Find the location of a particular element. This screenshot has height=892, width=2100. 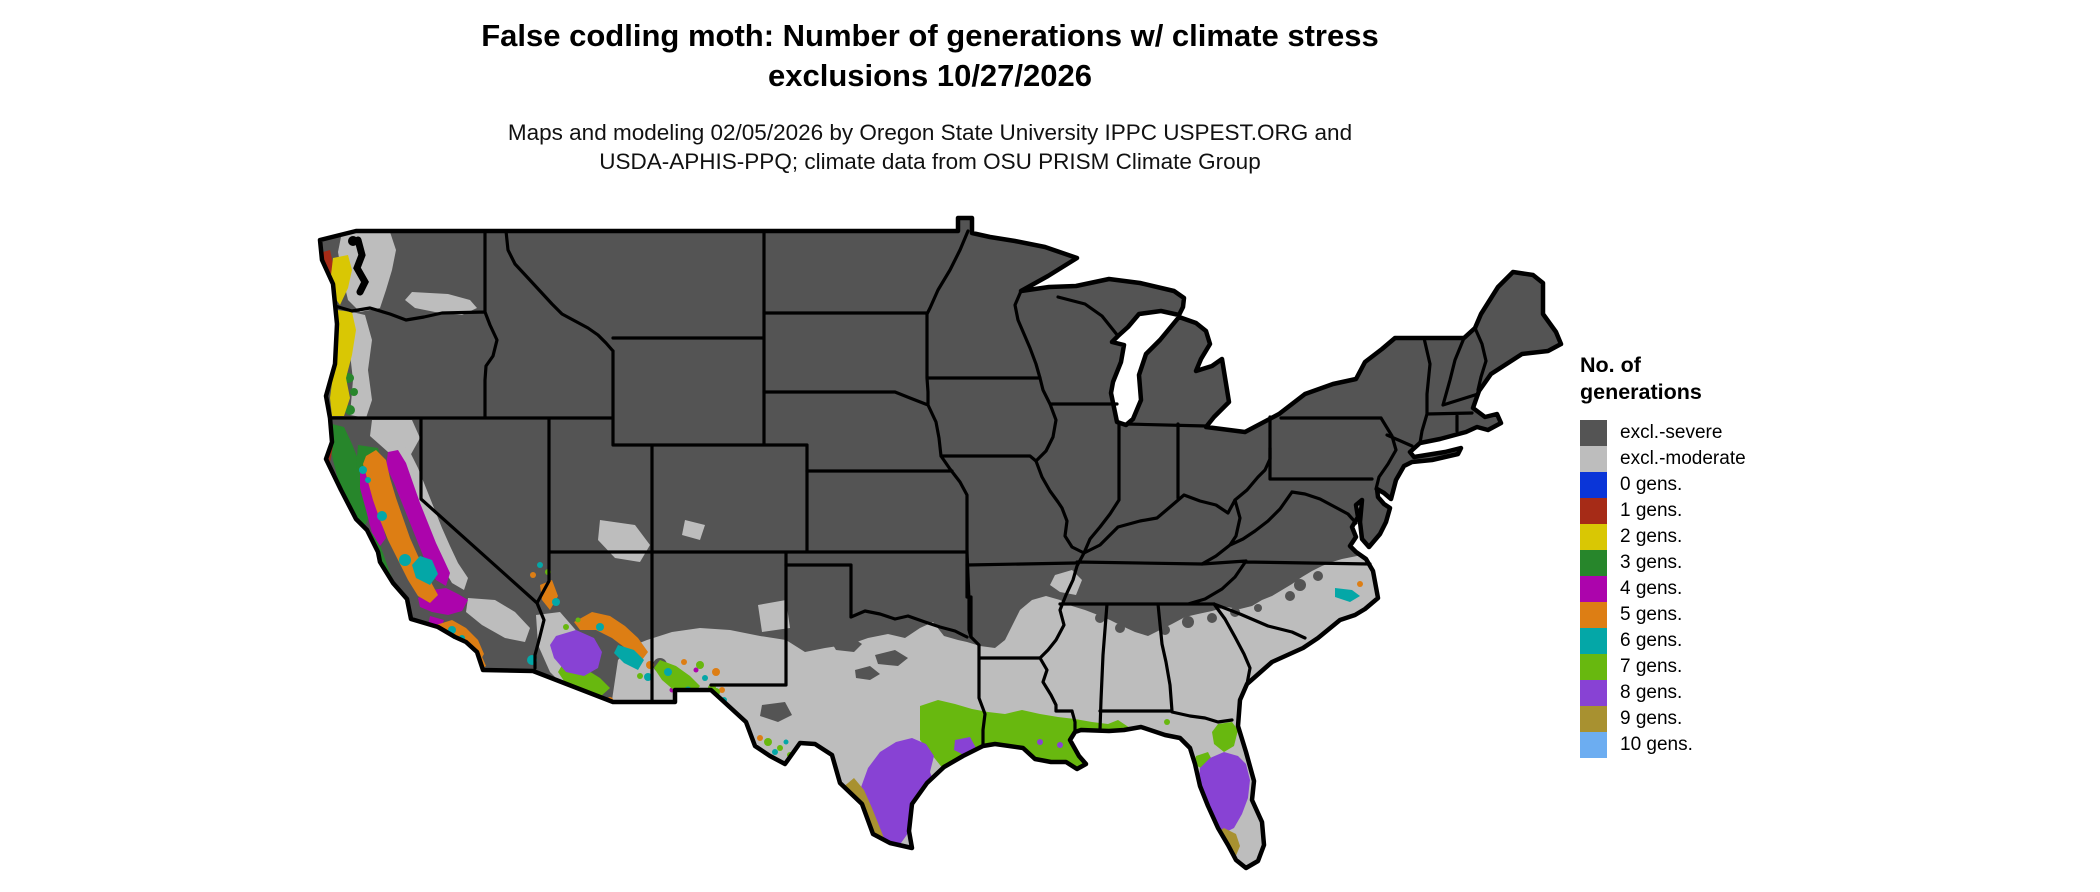

legend-swatch-4-gens is located at coordinates (1593, 589).